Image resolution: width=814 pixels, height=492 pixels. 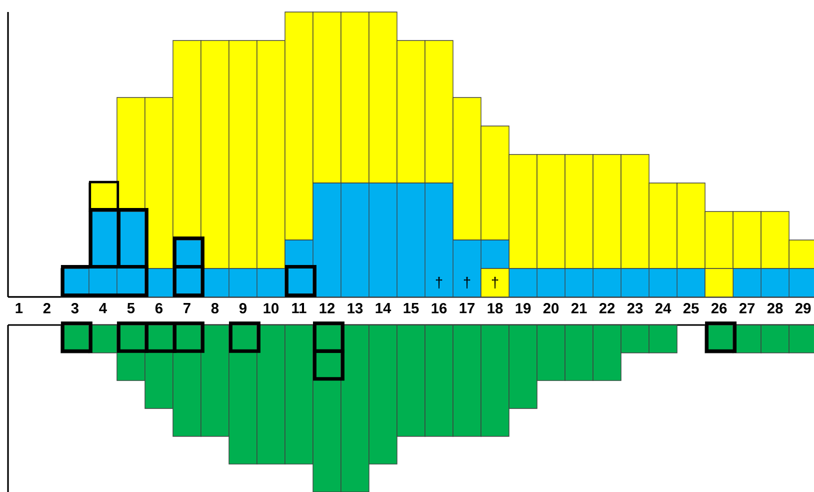 What do you see at coordinates (579, 308) in the screenshot?
I see `x-tick-label: 21` at bounding box center [579, 308].